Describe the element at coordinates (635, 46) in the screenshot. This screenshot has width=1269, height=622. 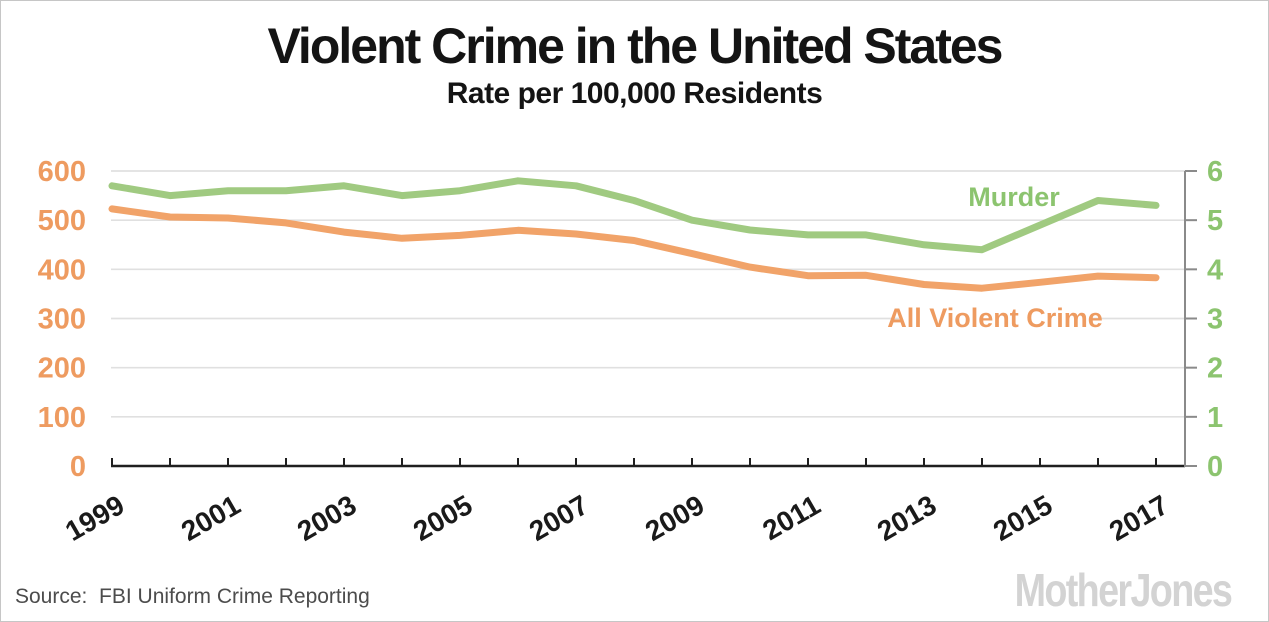
I see `chart-title: Violent Crime in the United States` at that location.